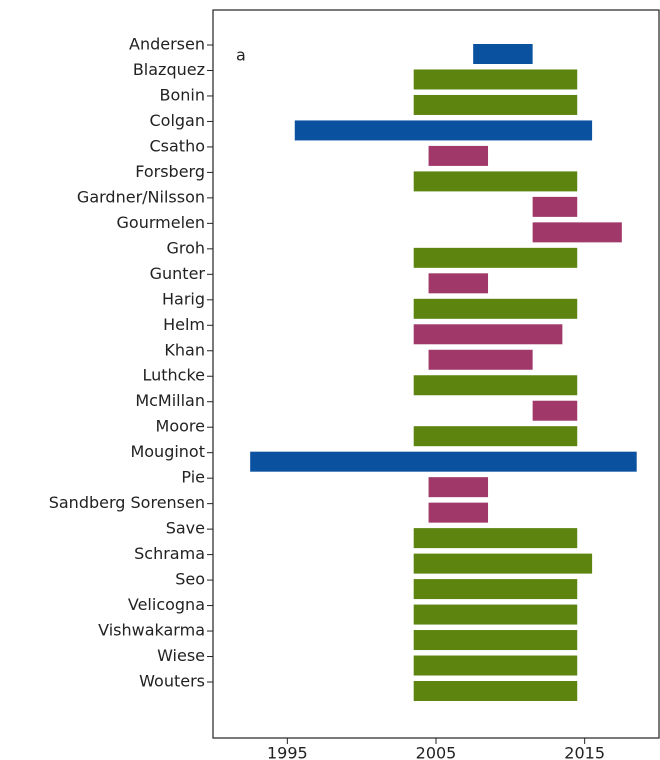  Describe the element at coordinates (169, 69) in the screenshot. I see `y-tick-label: Blazquez` at that location.